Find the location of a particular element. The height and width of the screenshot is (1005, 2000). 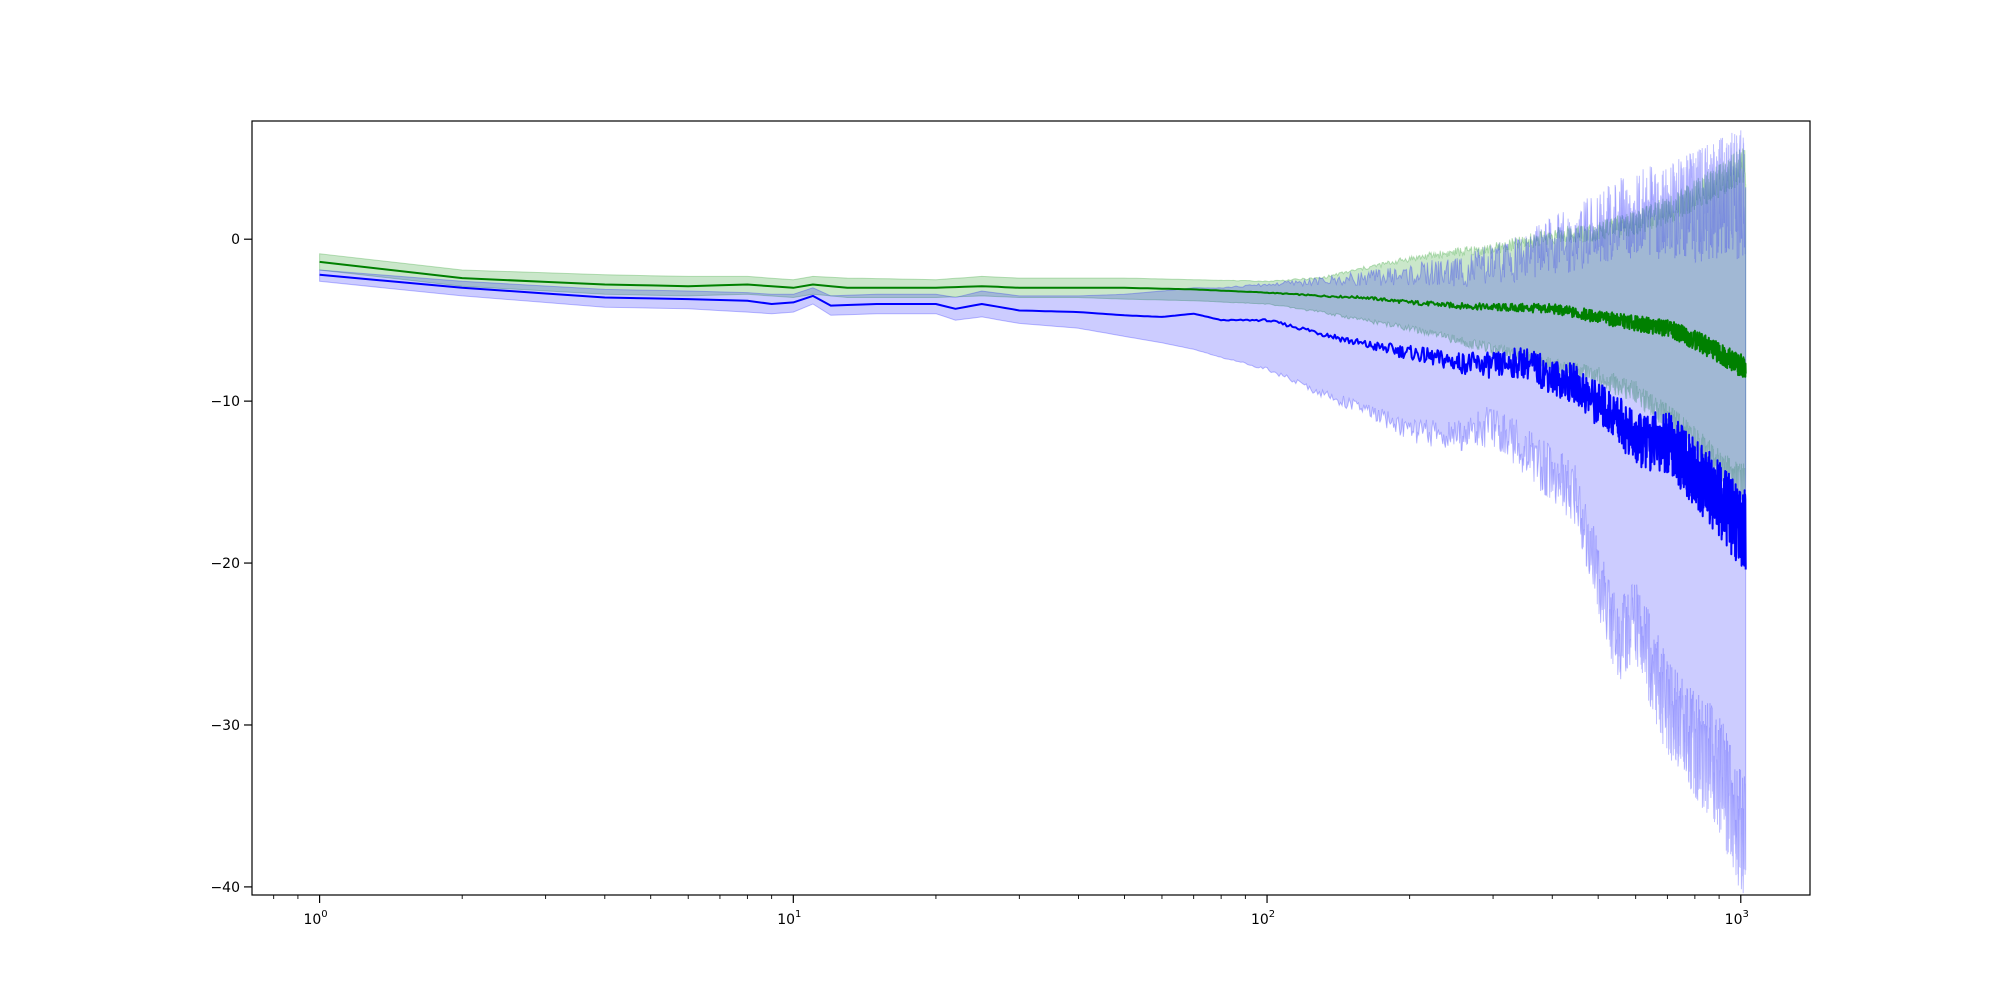

y-tick-label: −40 is located at coordinates (225, 888).